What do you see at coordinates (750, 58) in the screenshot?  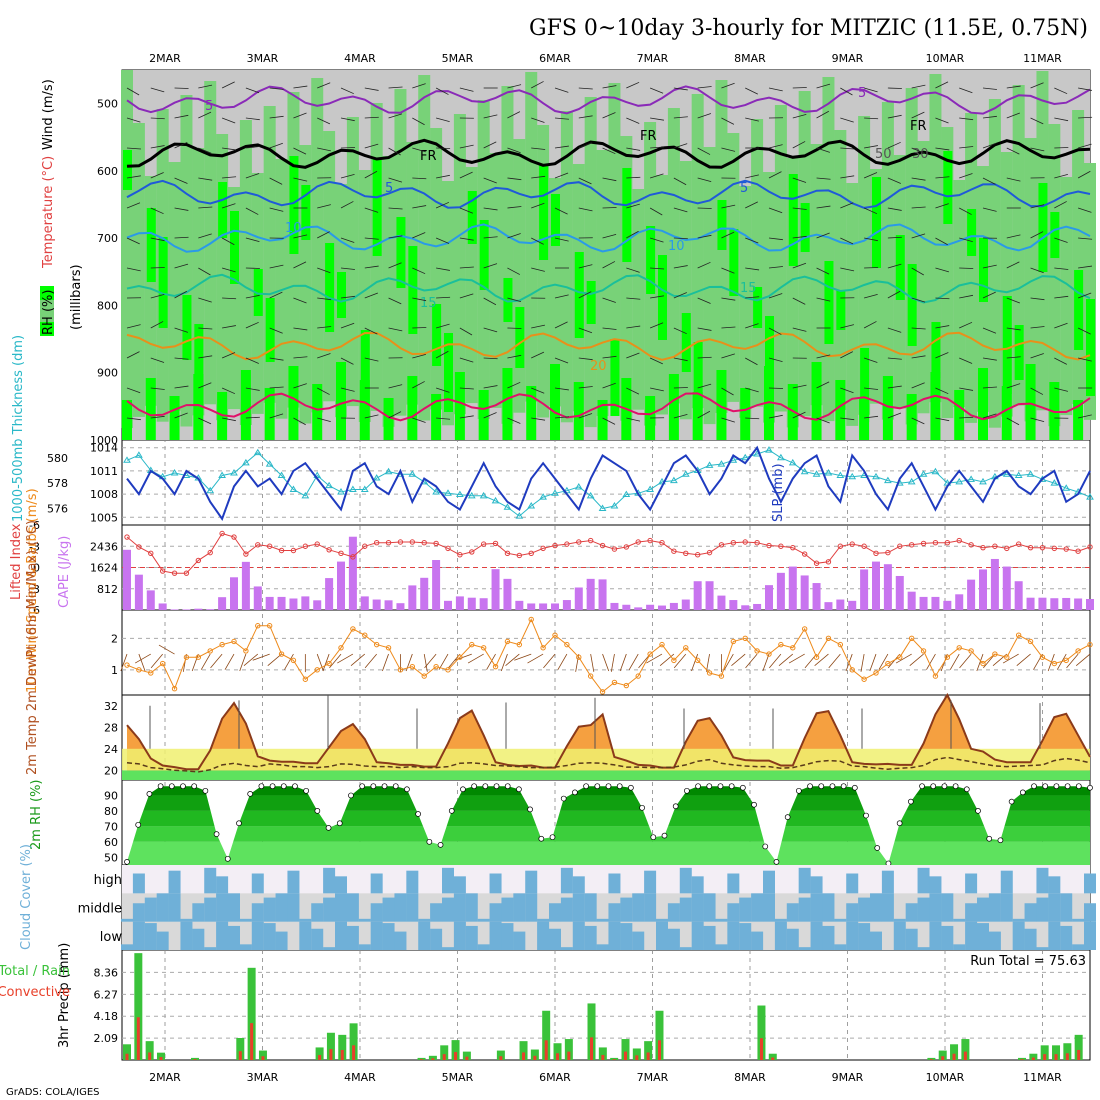 I see `date-label-top: 8MAR` at bounding box center [750, 58].